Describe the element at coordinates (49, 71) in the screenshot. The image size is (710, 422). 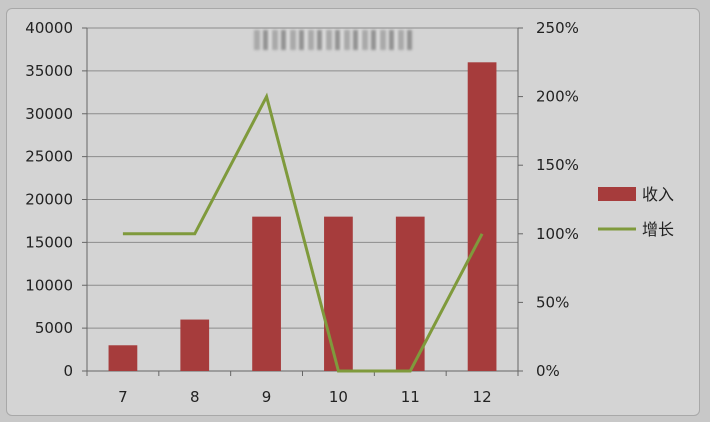
I see `y-left-tick-label: 35000` at that location.